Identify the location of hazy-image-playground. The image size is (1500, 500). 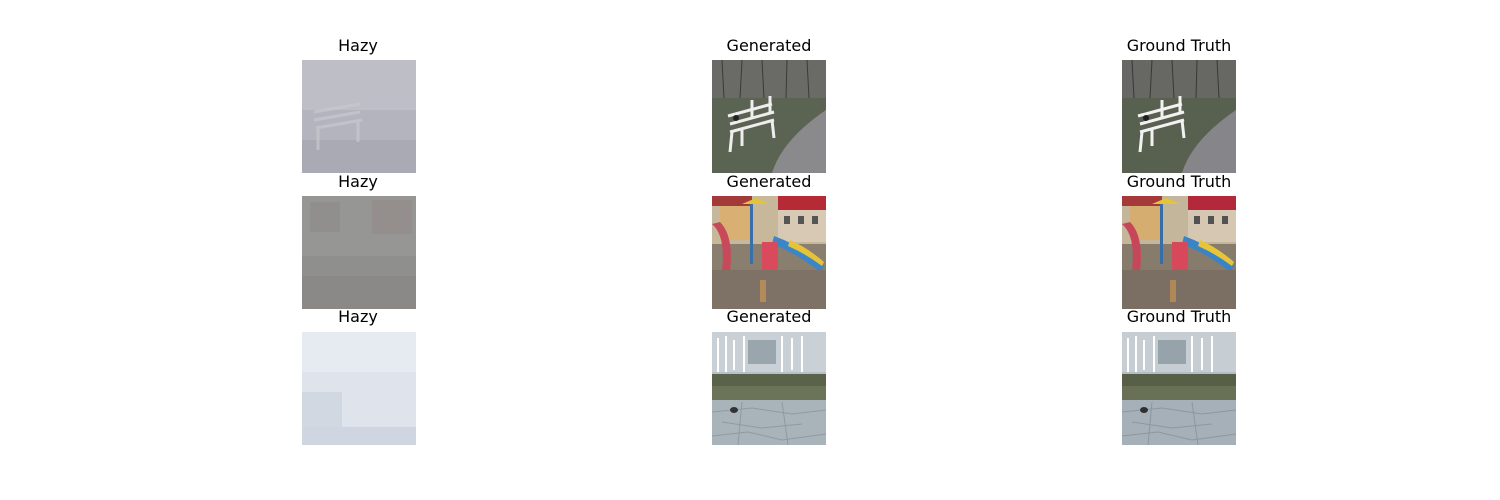
(359, 252).